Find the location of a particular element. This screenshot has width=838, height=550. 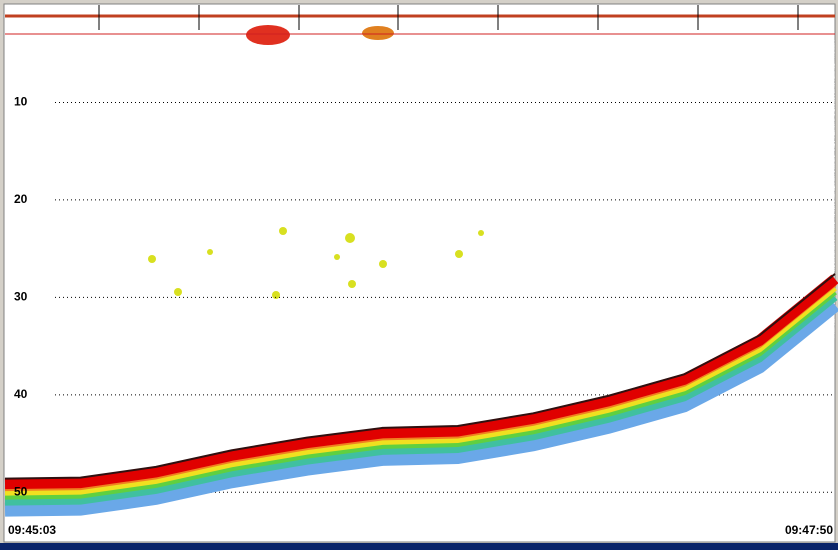

y-tick-label: 30 is located at coordinates (21, 297).